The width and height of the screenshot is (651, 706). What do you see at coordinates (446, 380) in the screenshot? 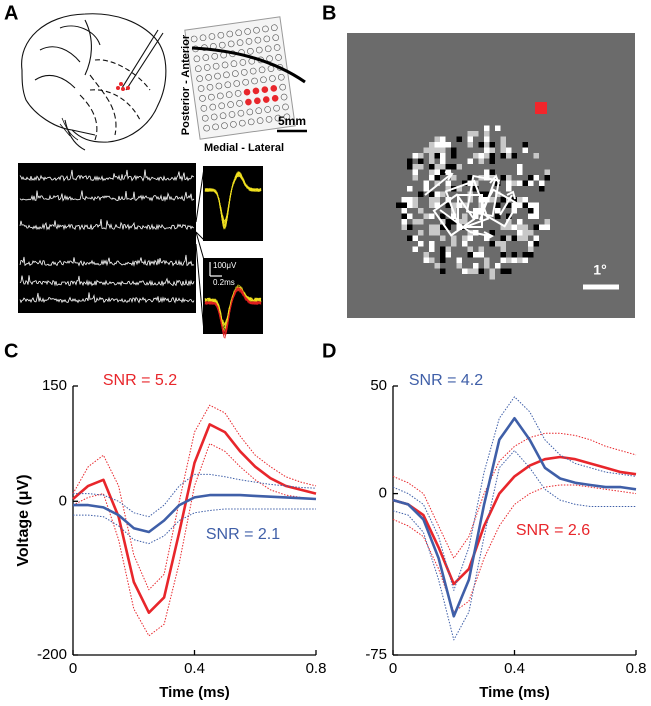
I see `annotation: SNR = 4.2` at bounding box center [446, 380].